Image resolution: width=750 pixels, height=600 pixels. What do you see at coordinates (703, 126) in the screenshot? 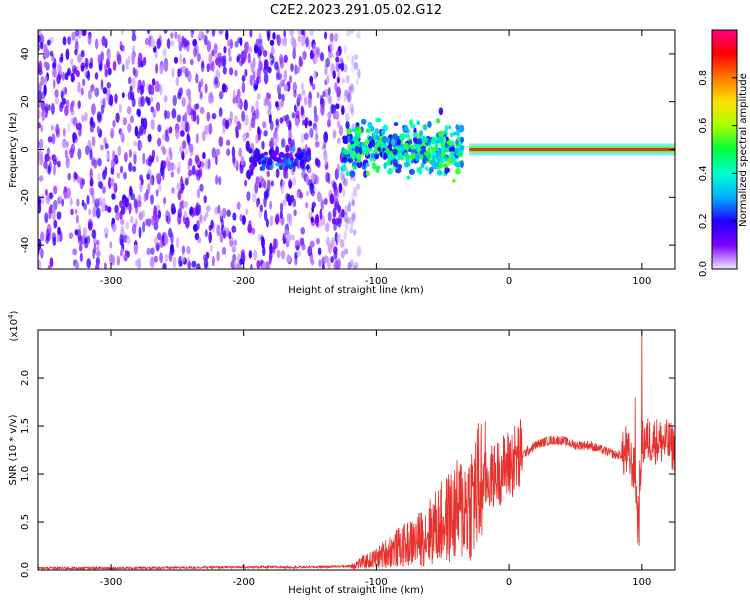
I see `colorbar-tick-label: 0.6` at bounding box center [703, 126].